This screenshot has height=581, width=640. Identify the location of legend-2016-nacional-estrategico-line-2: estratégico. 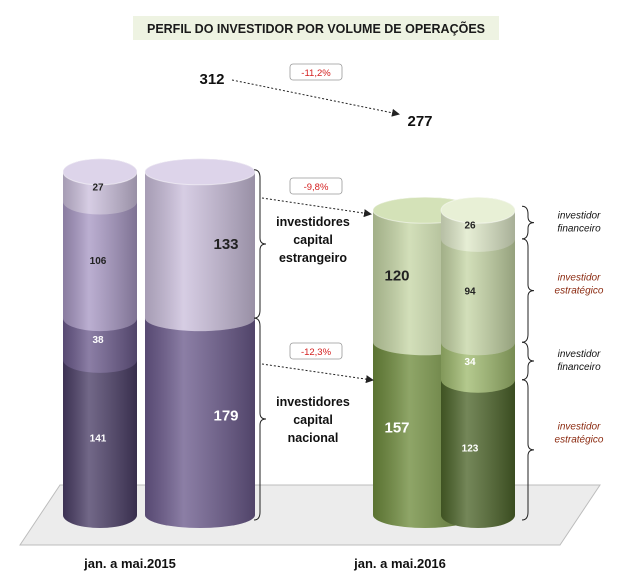
(579, 439).